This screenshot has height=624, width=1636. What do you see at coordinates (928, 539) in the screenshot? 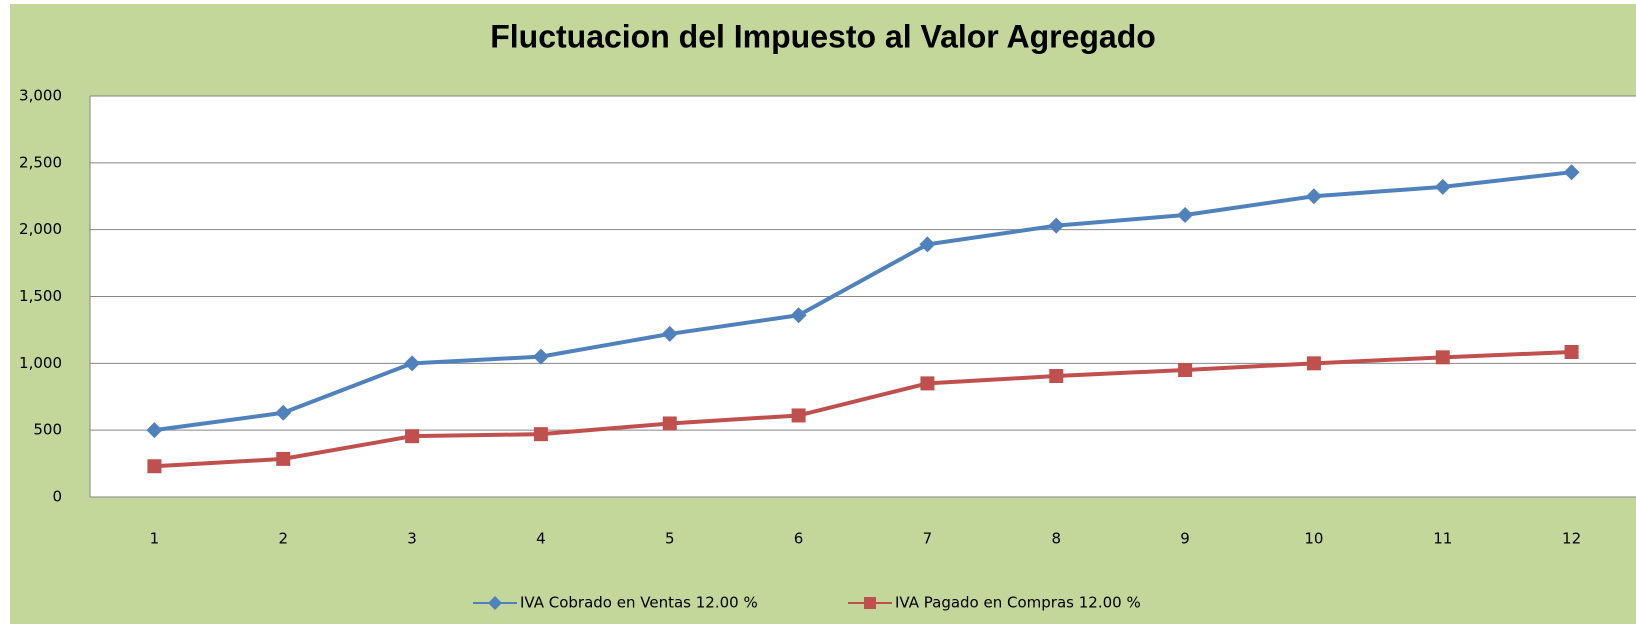
I see `x-tick-label: 7` at bounding box center [928, 539].